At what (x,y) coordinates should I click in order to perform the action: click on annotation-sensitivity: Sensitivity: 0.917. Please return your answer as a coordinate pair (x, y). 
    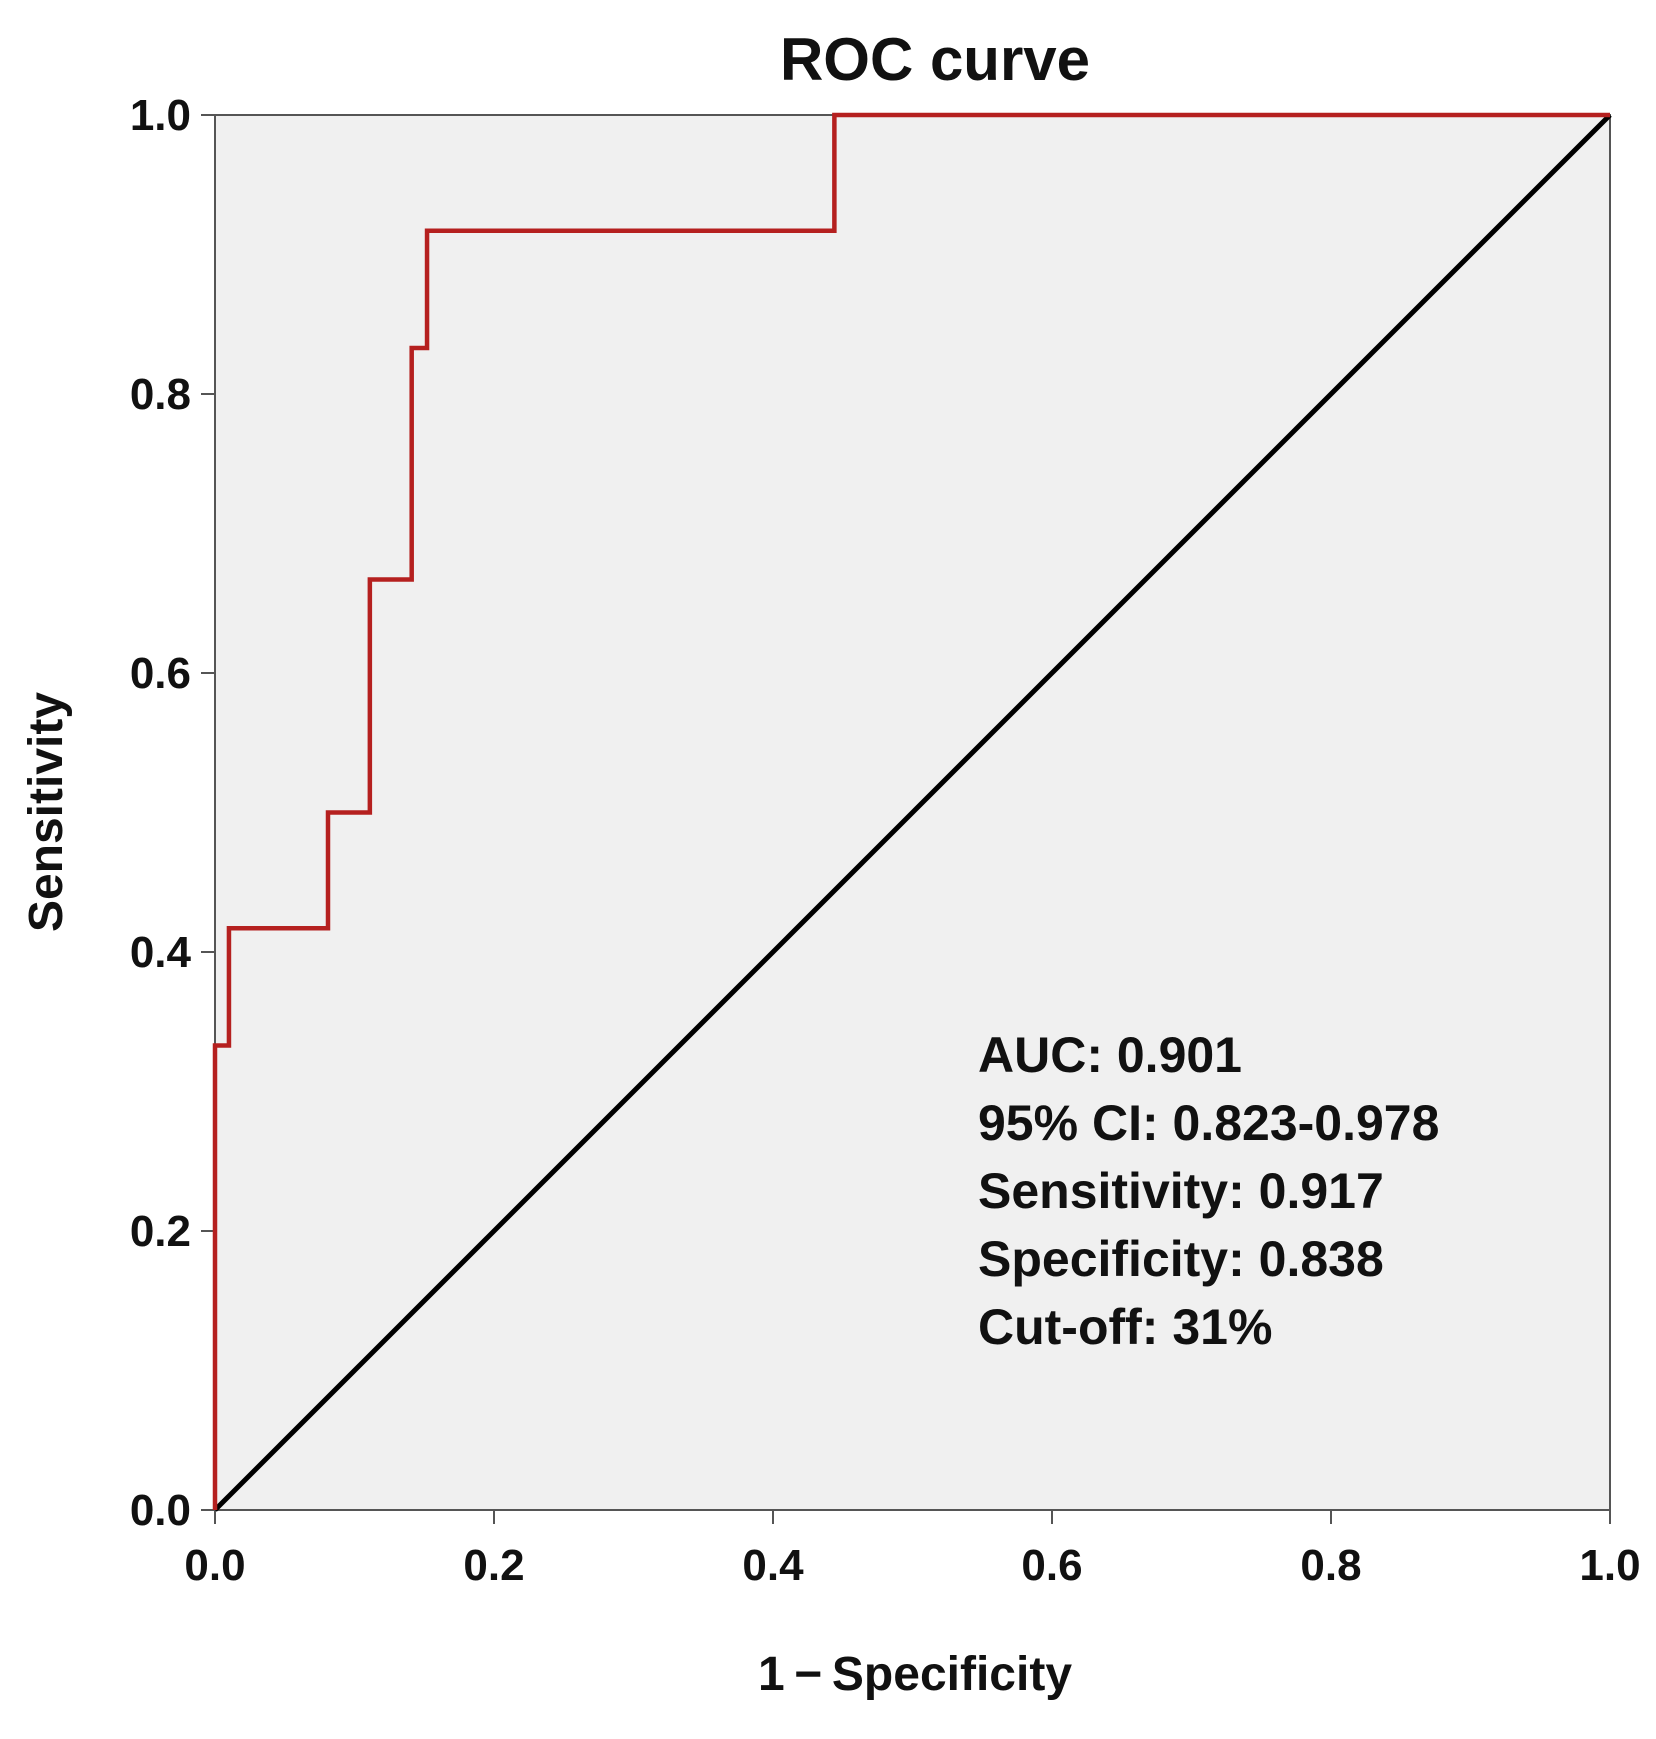
    Looking at the image, I should click on (1181, 1191).